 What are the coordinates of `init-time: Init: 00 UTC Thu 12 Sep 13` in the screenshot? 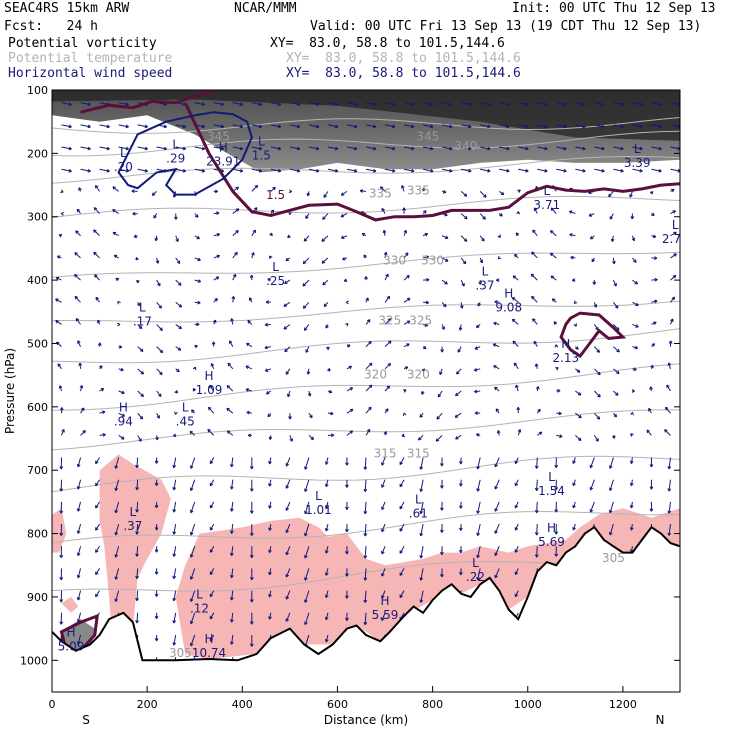 It's located at (614, 8).